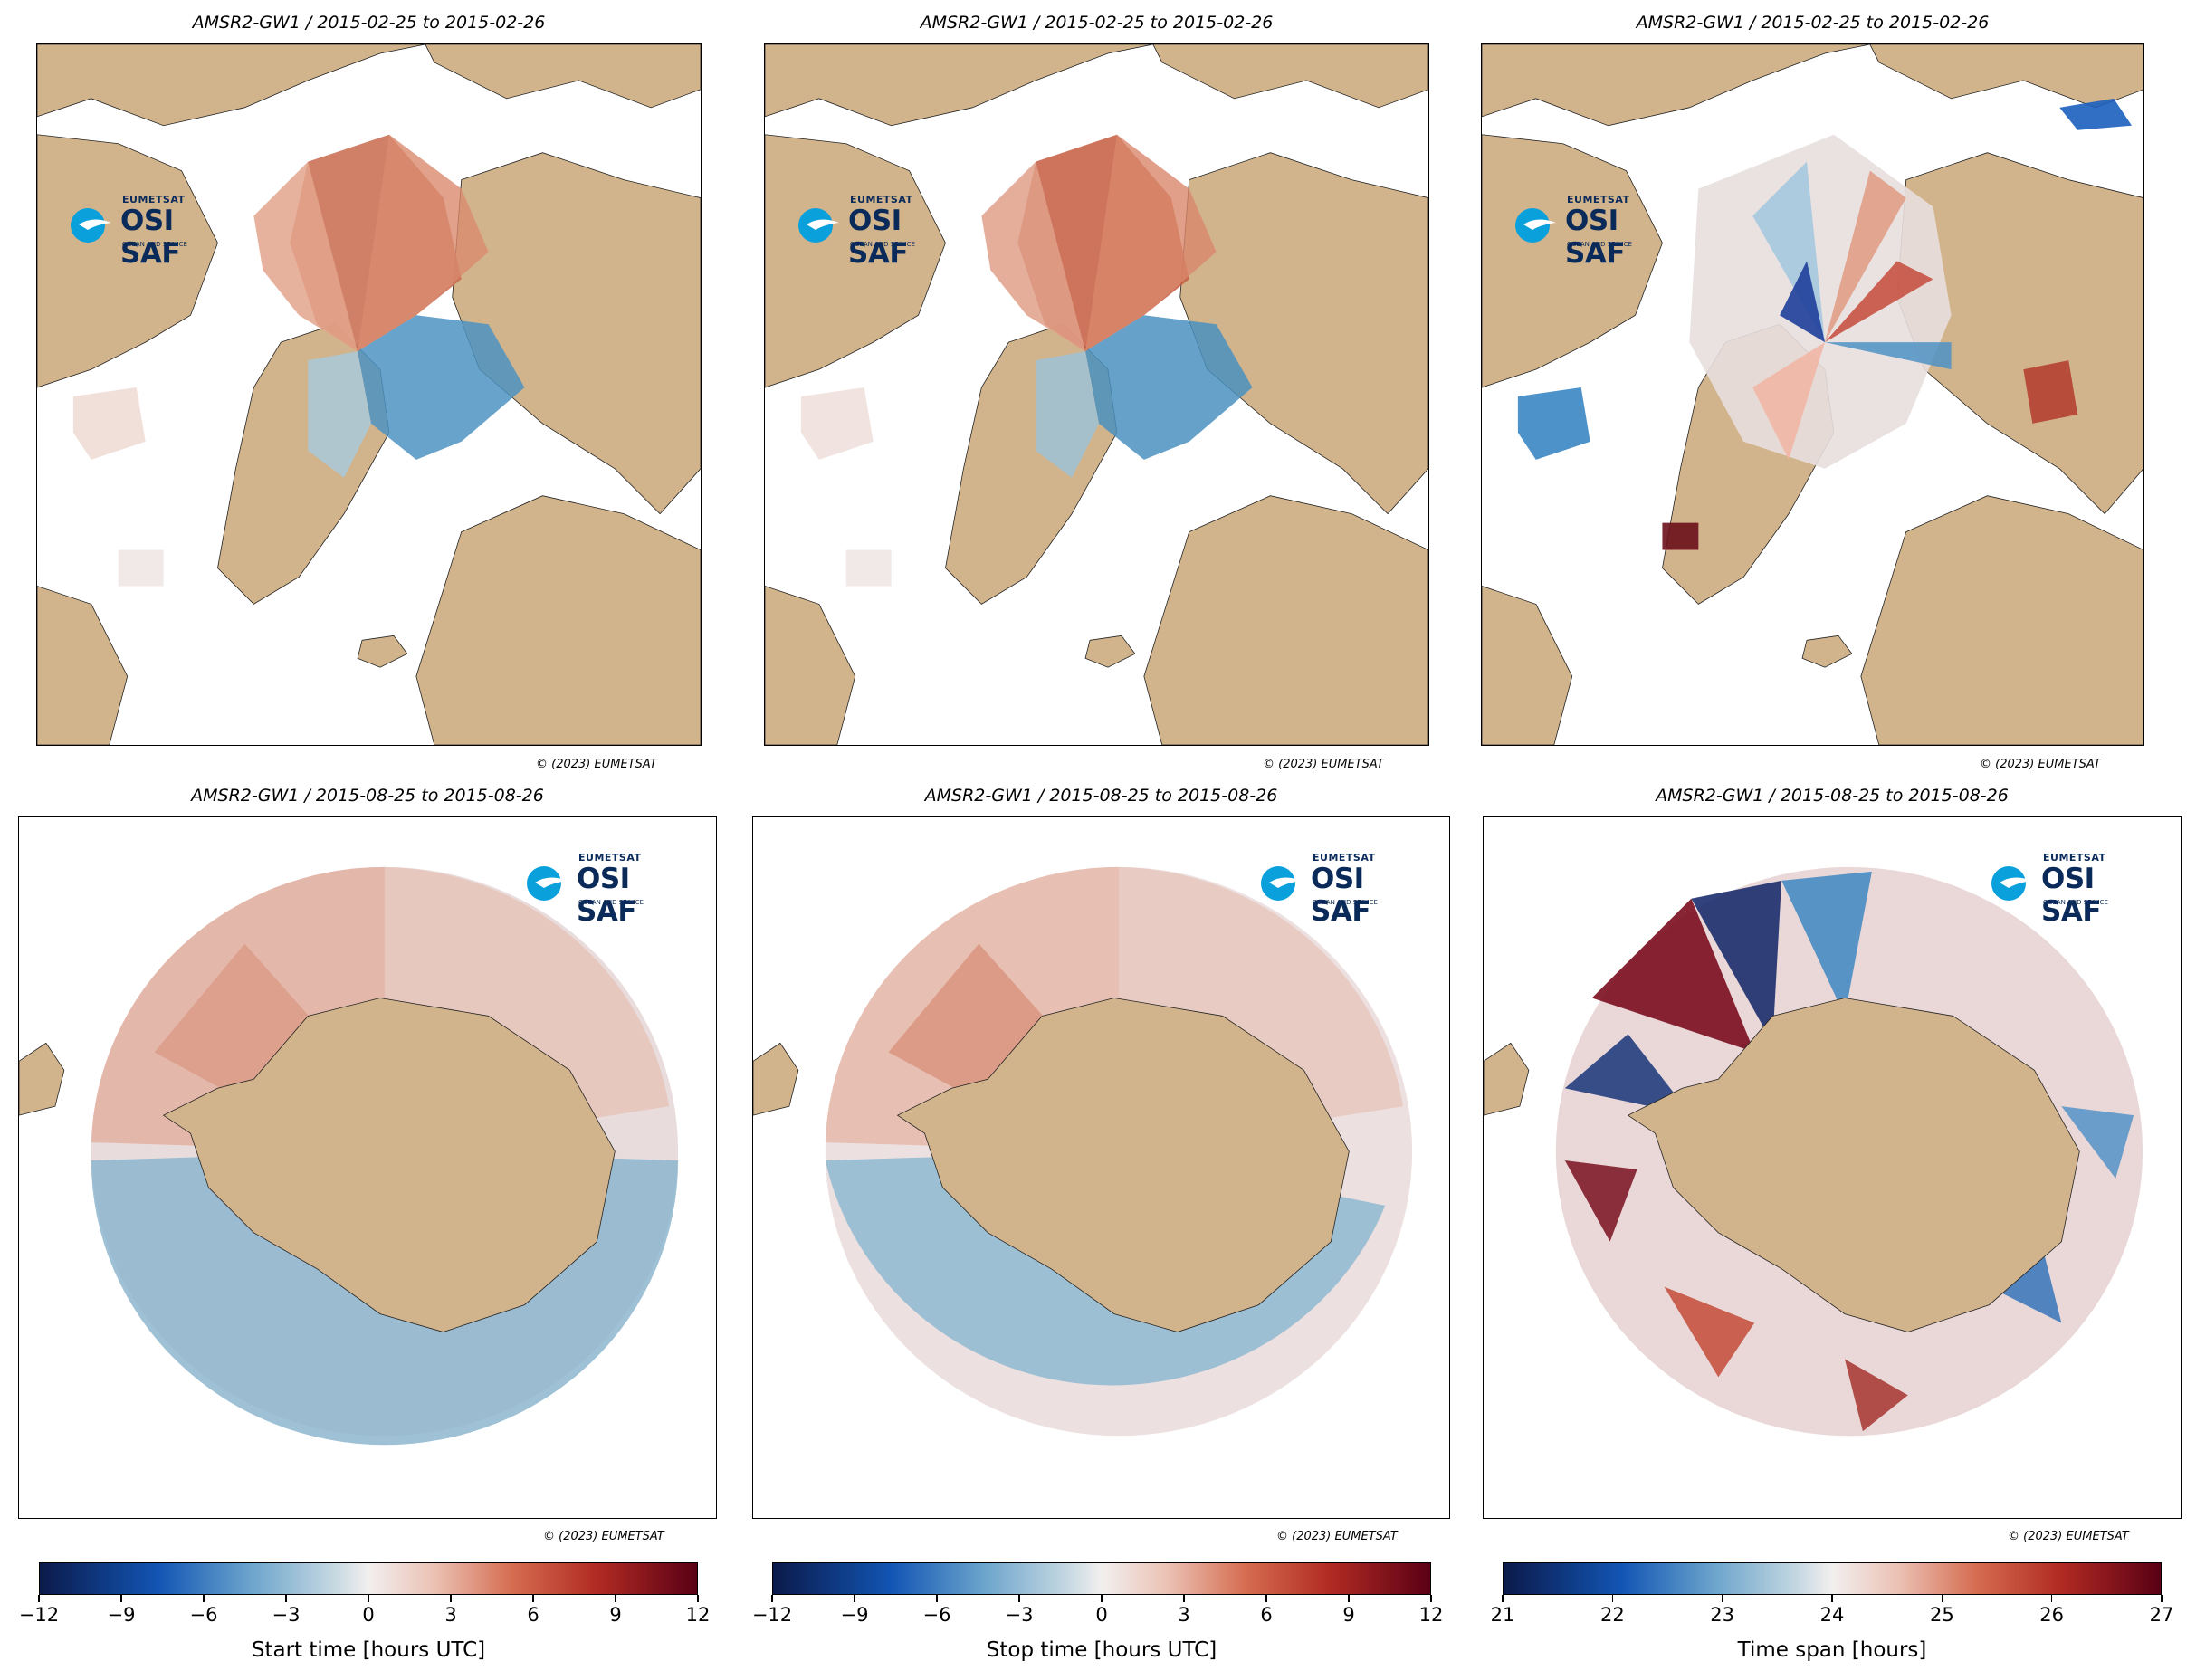 The image size is (2196, 1680). I want to click on copyright-north-span: © (2023) EUMETSAT, so click(2041, 764).